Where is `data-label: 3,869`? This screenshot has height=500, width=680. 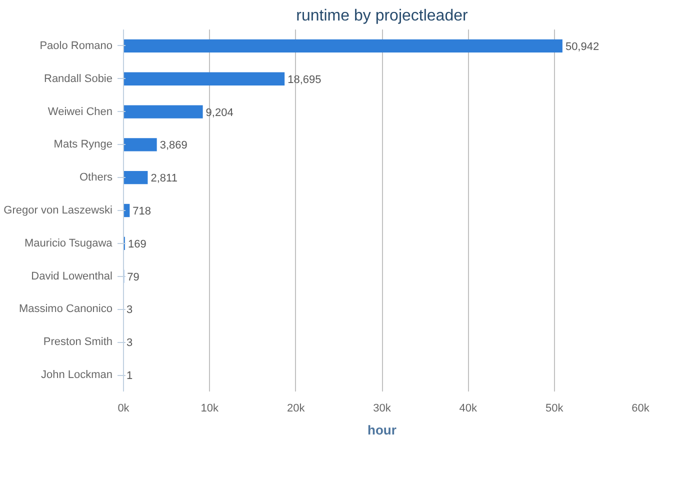 data-label: 3,869 is located at coordinates (174, 146).